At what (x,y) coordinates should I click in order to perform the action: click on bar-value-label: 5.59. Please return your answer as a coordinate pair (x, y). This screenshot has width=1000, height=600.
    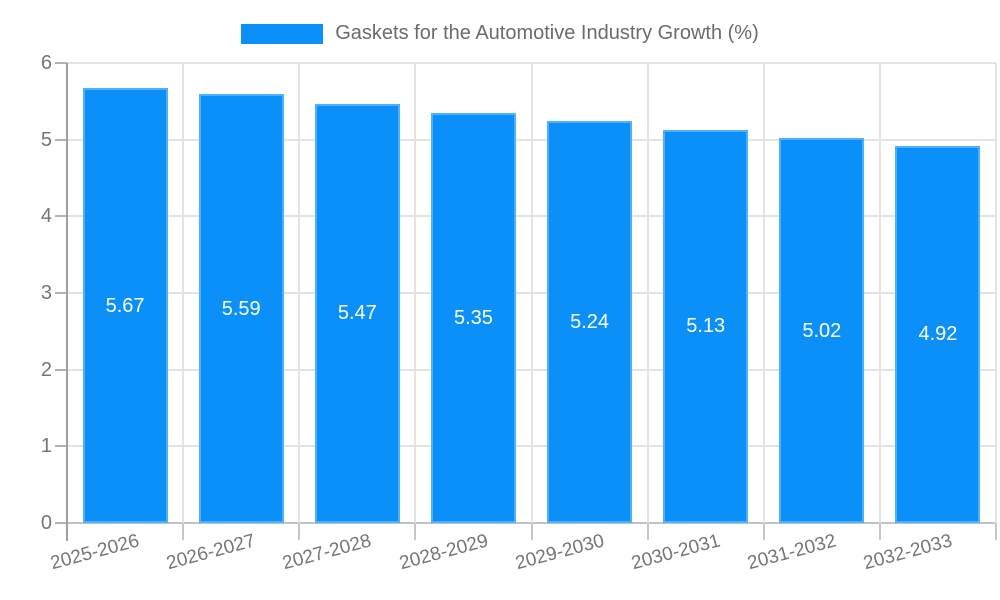
    Looking at the image, I should click on (241, 308).